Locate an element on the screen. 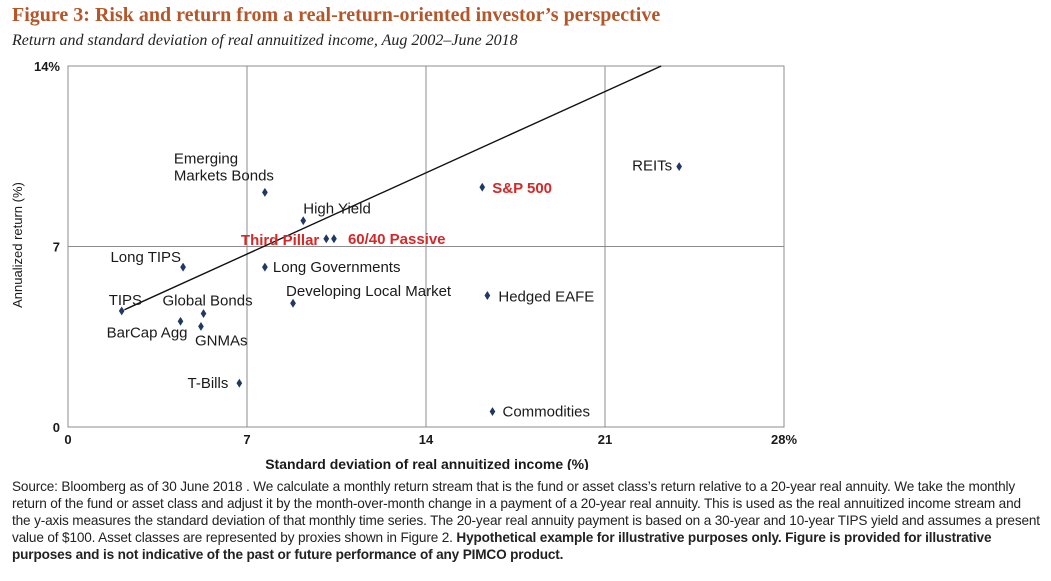 The image size is (1051, 581). x-tick-label: 0 is located at coordinates (67, 439).